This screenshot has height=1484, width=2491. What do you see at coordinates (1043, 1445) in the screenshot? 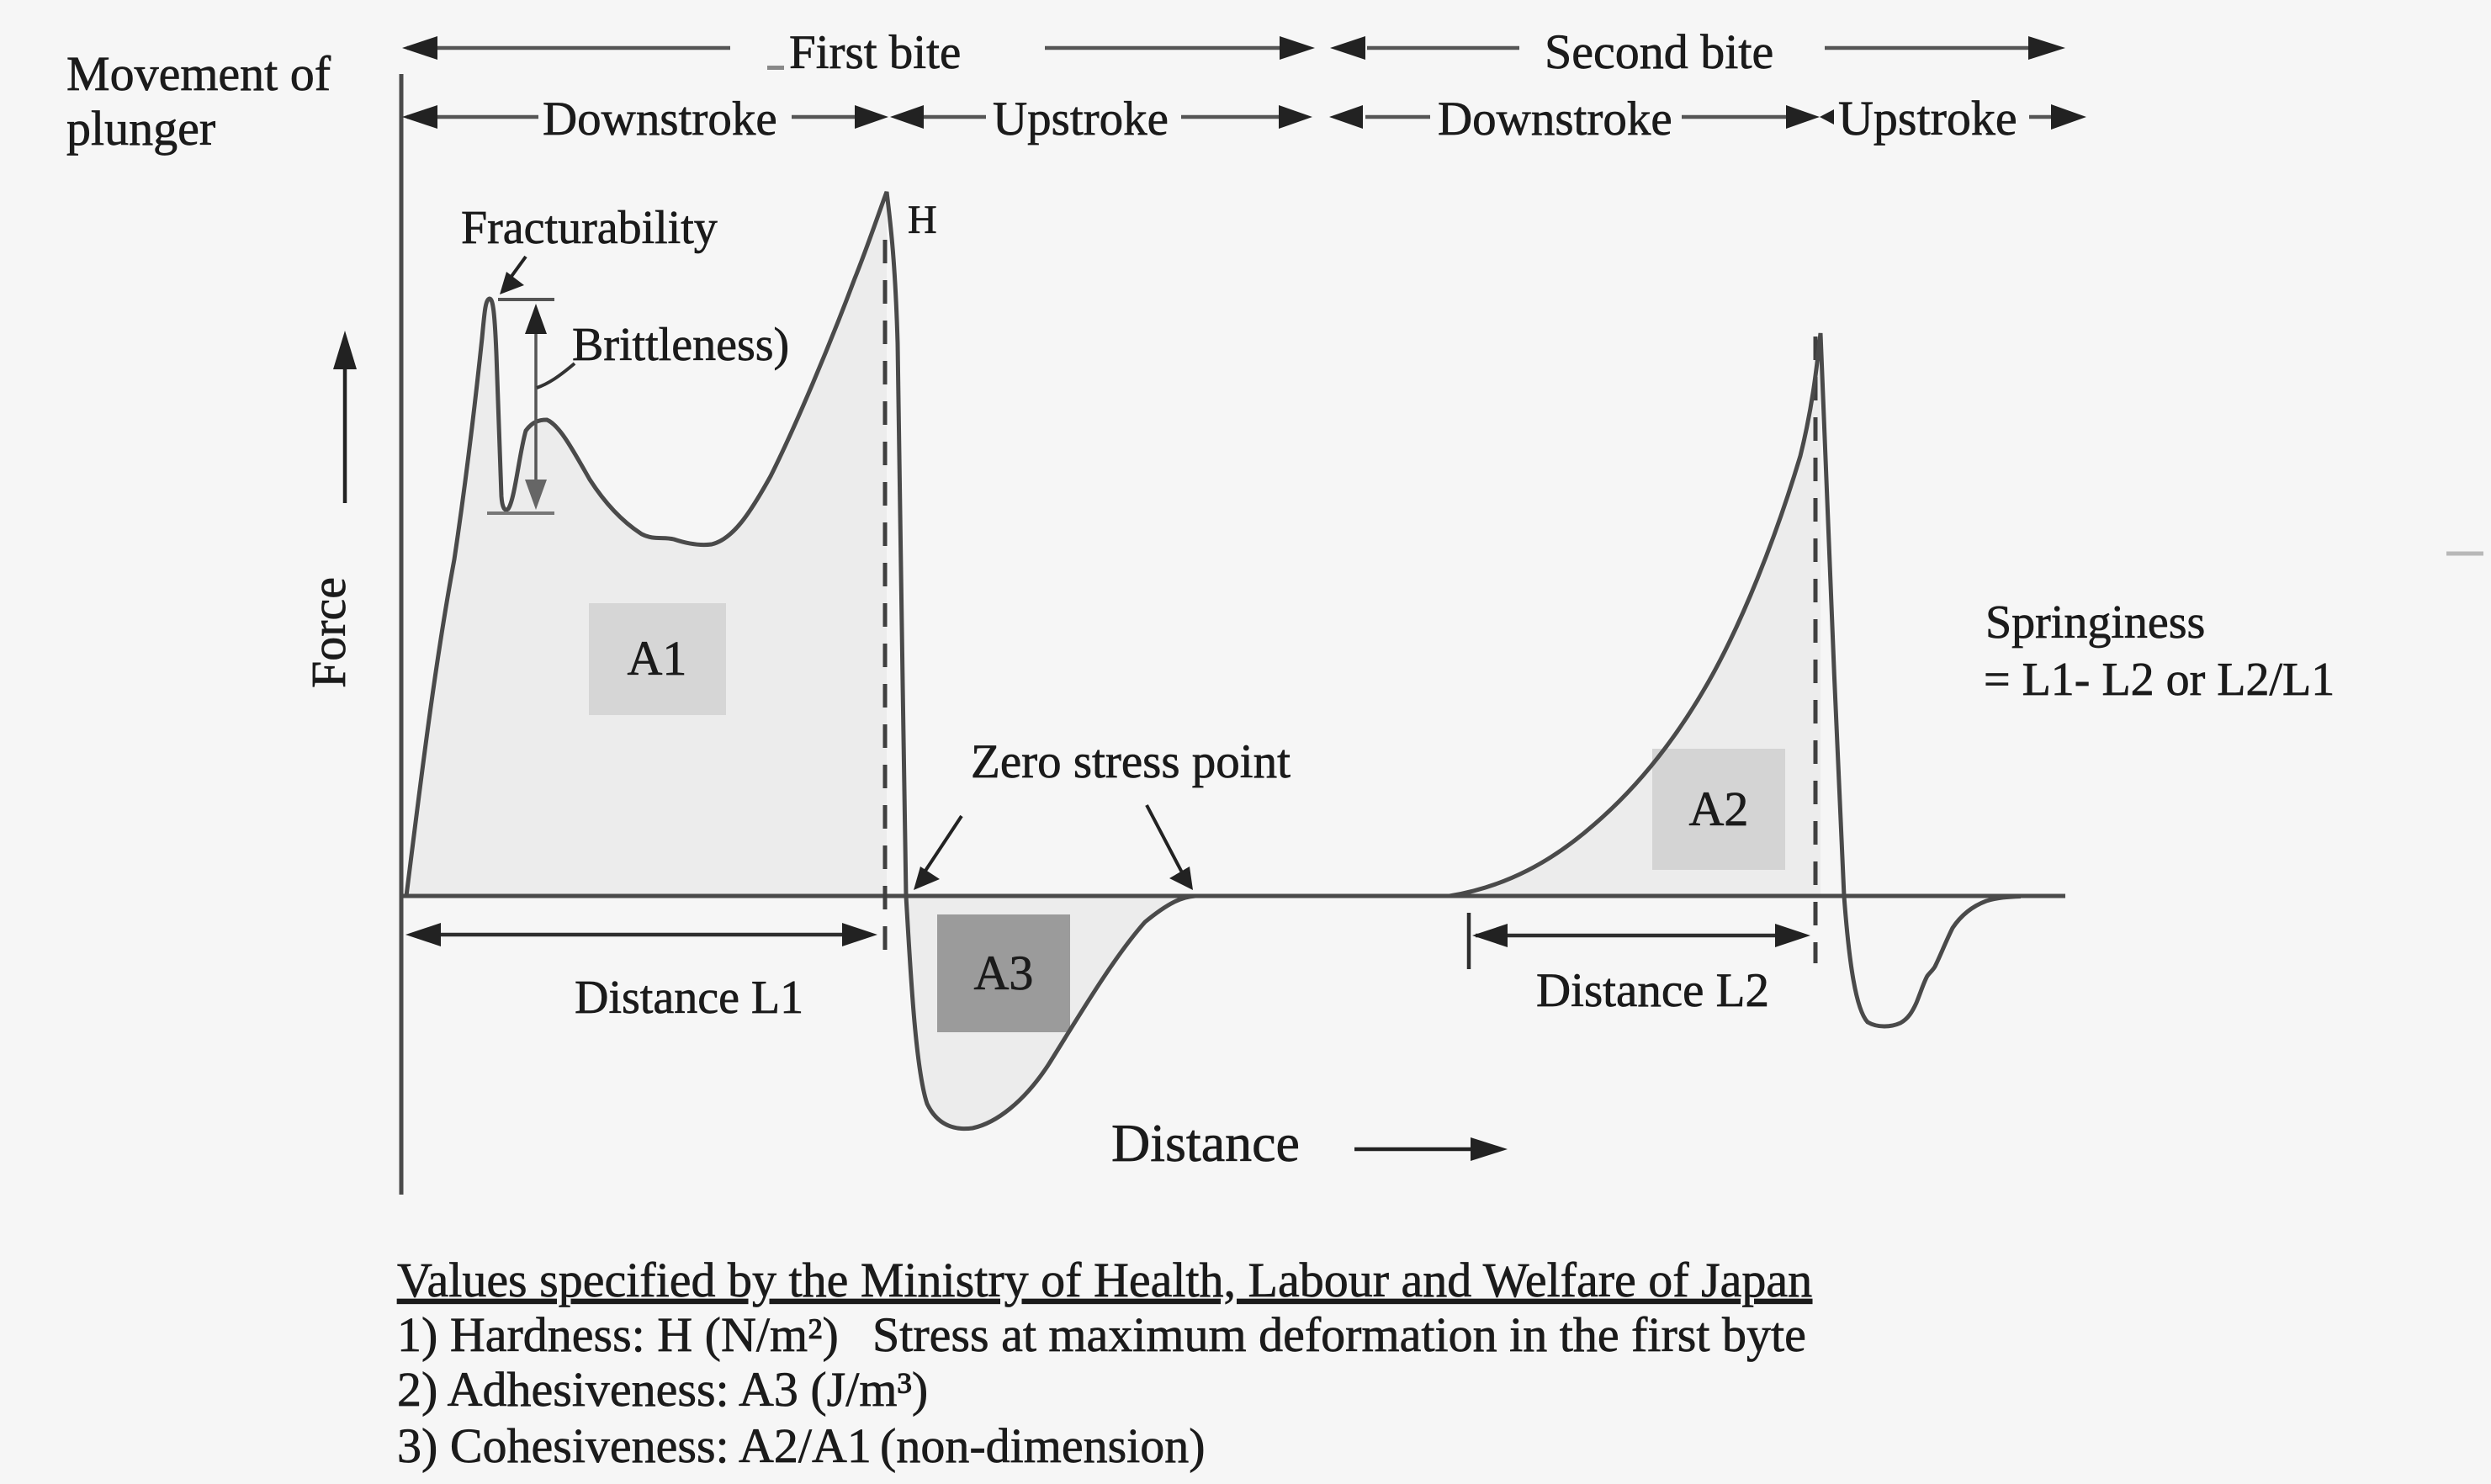
I see `svg-text: (non-dimension)` at bounding box center [1043, 1445].